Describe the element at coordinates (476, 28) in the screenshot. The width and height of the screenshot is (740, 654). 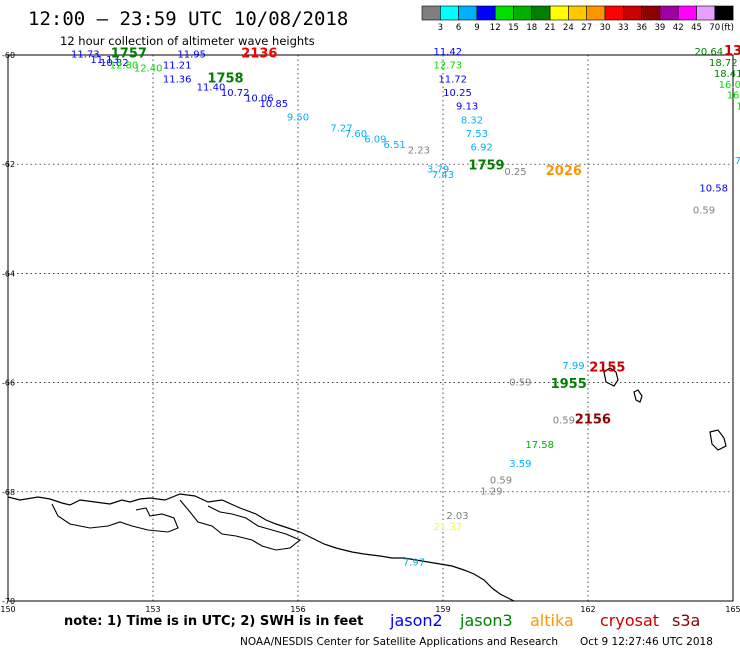
I see `colorbar-label: 9` at that location.